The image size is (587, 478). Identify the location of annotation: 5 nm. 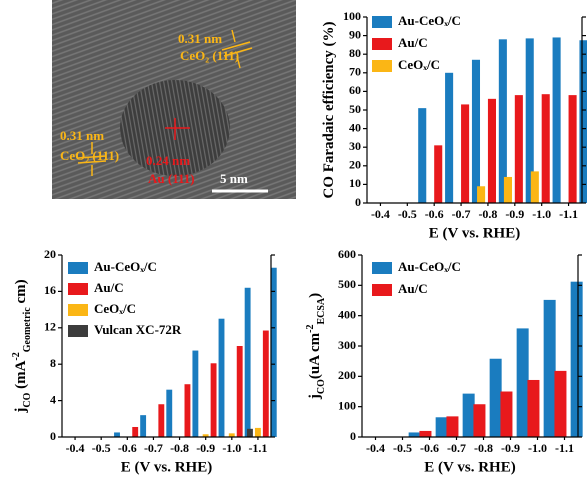
(234, 178).